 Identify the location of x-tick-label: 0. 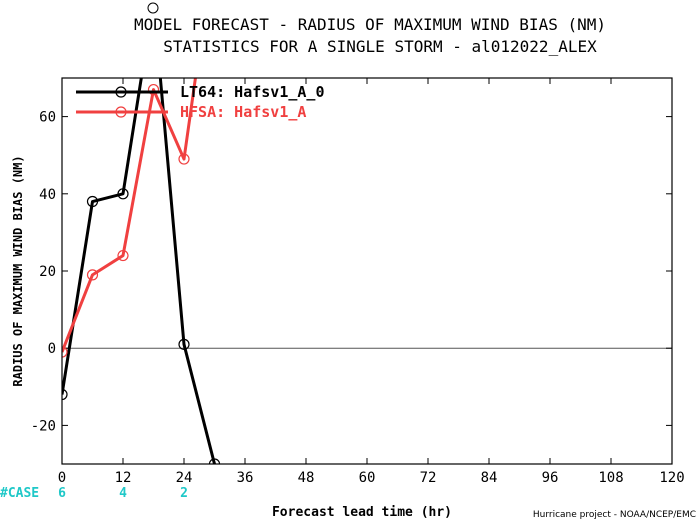
(62, 478).